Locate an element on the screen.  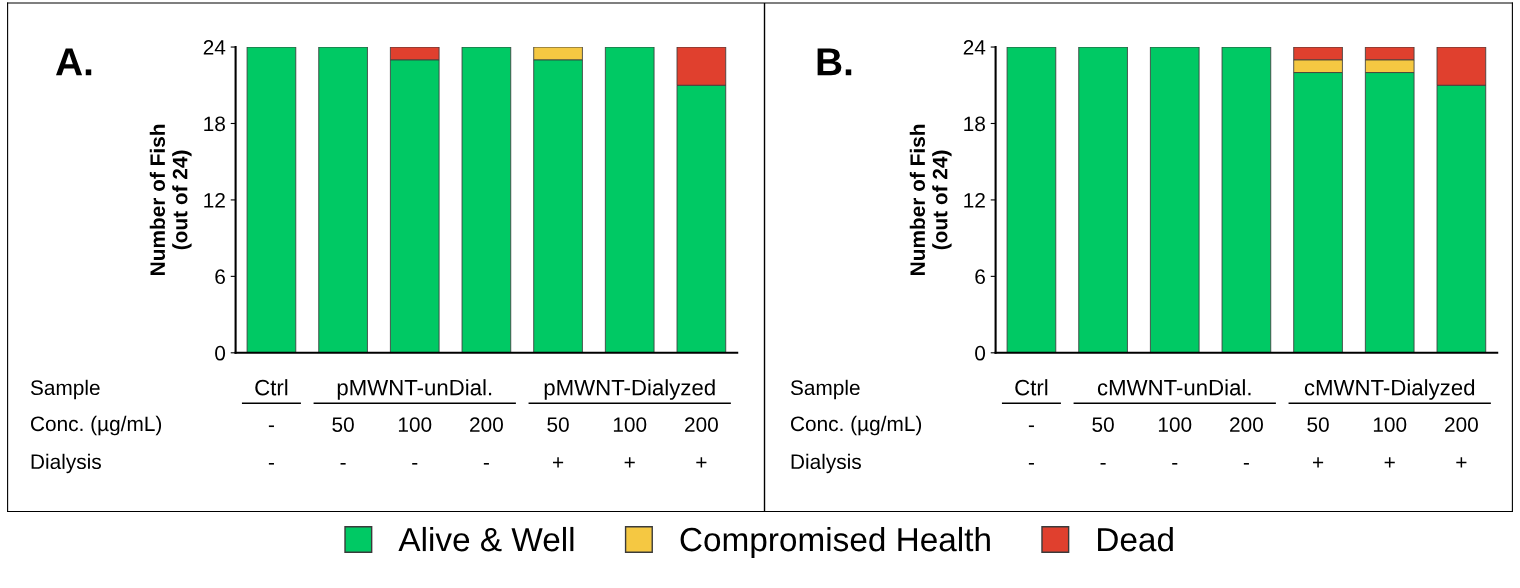
text: cMWNT-unDial. is located at coordinates (1174, 387).